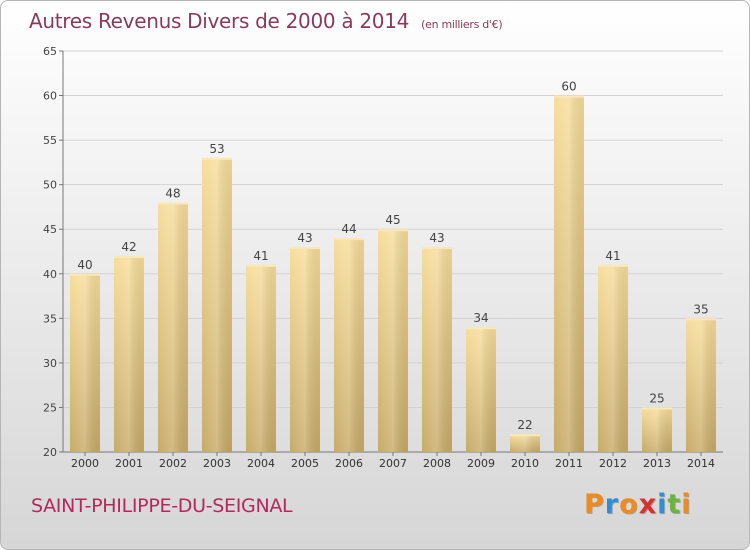 The width and height of the screenshot is (750, 550). Describe the element at coordinates (349, 463) in the screenshot. I see `x-tick-label: 2006` at that location.